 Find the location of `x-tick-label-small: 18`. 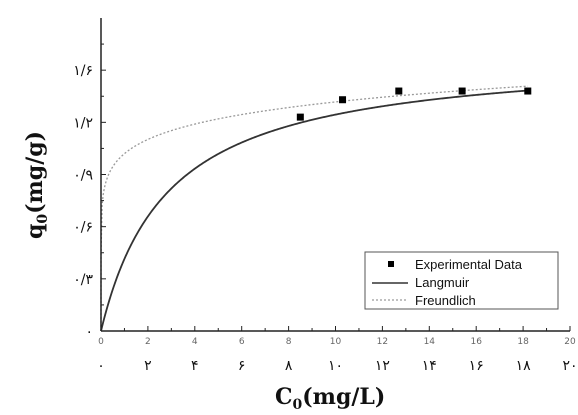

x-tick-label-small: 18 is located at coordinates (523, 342).